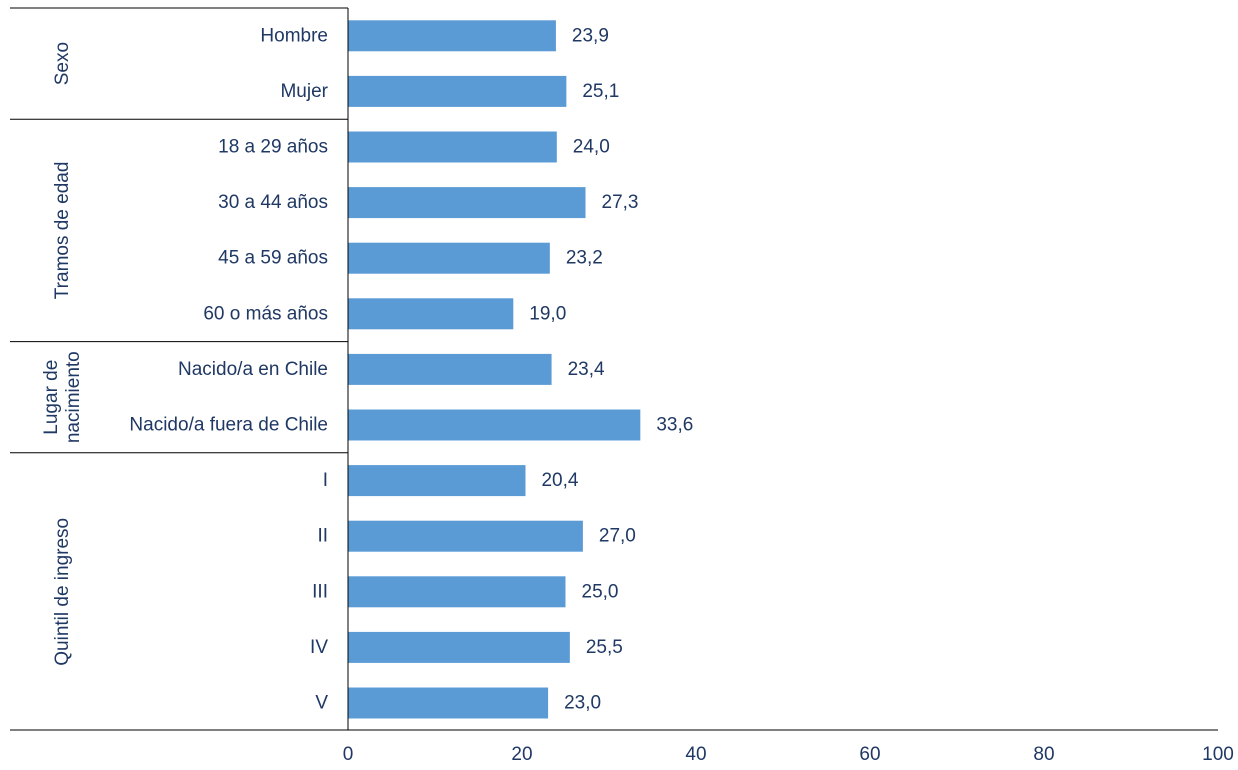  I want to click on group-label: Lugar denacimiento, so click(62, 397).